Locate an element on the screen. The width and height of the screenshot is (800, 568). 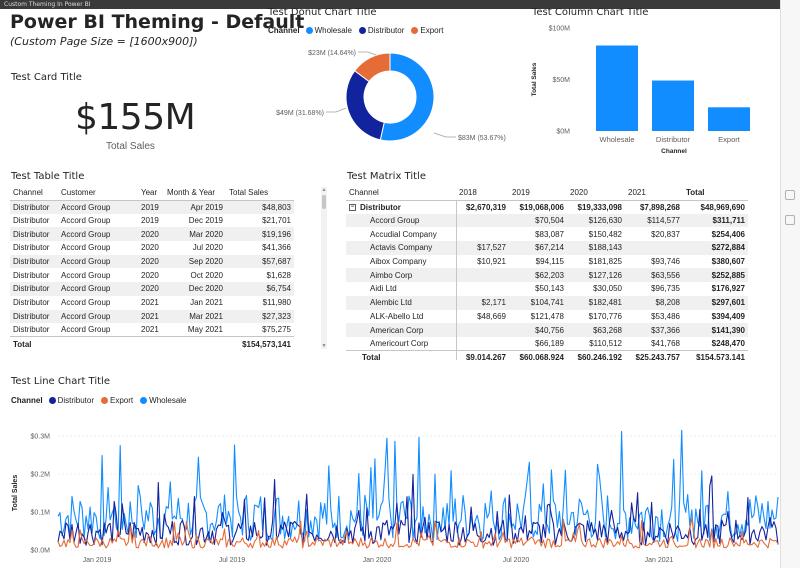
column-bar-export is located at coordinates (729, 119).